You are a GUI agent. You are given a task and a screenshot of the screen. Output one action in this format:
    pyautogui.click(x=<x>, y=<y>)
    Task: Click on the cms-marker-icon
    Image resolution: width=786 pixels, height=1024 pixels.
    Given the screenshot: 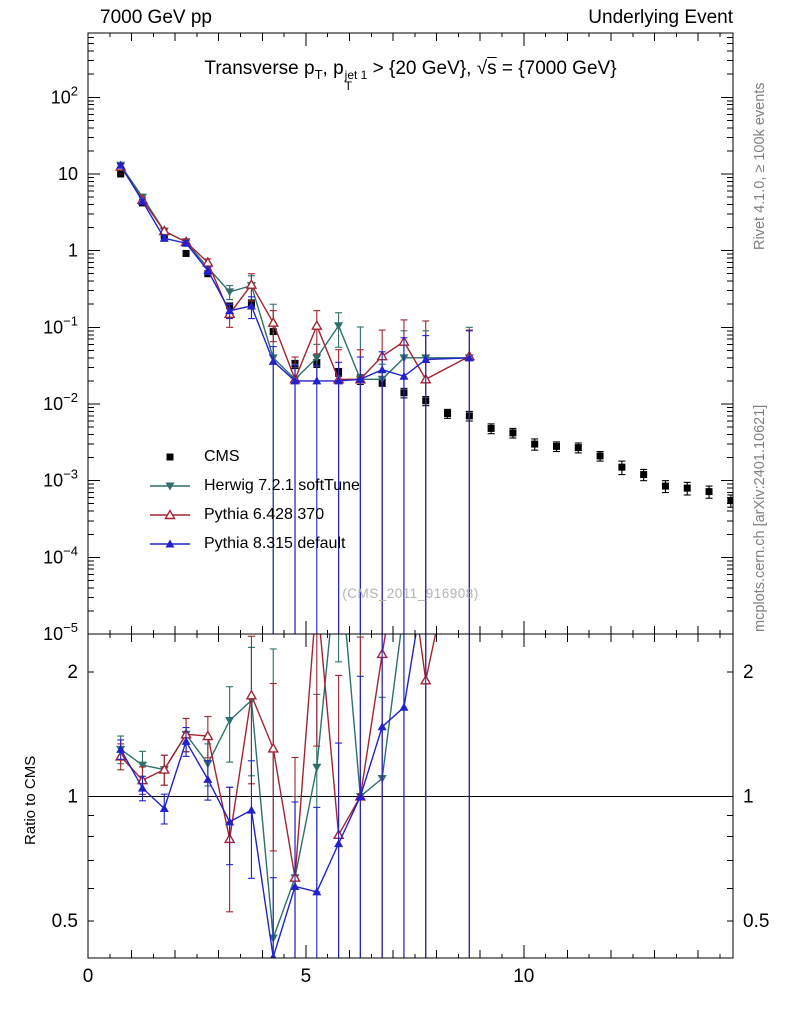 What is the action you would take?
    pyautogui.click(x=170, y=457)
    